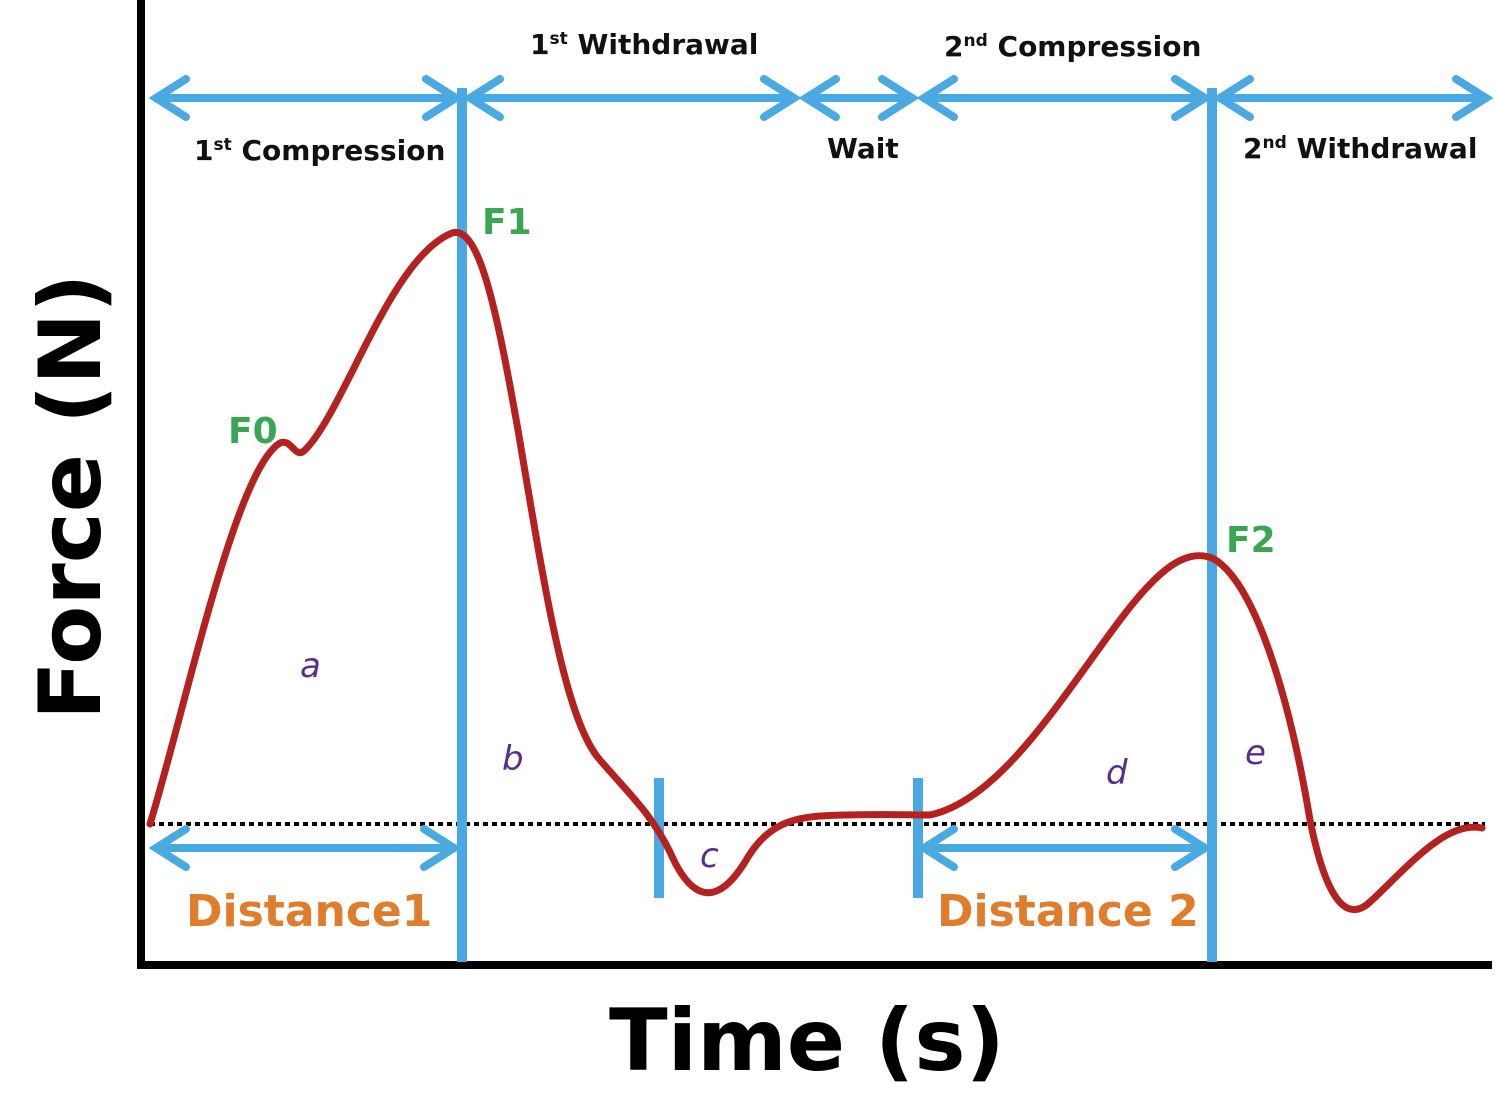 This screenshot has width=1498, height=1098. I want to click on label-area-d: d, so click(1117, 773).